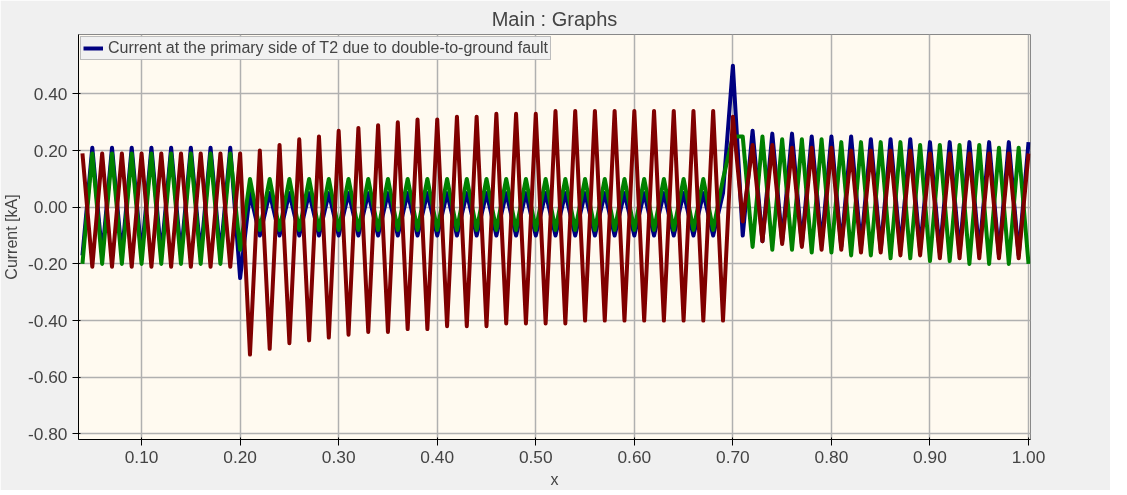  I want to click on y-tick-label: 0.20, so click(50, 150).